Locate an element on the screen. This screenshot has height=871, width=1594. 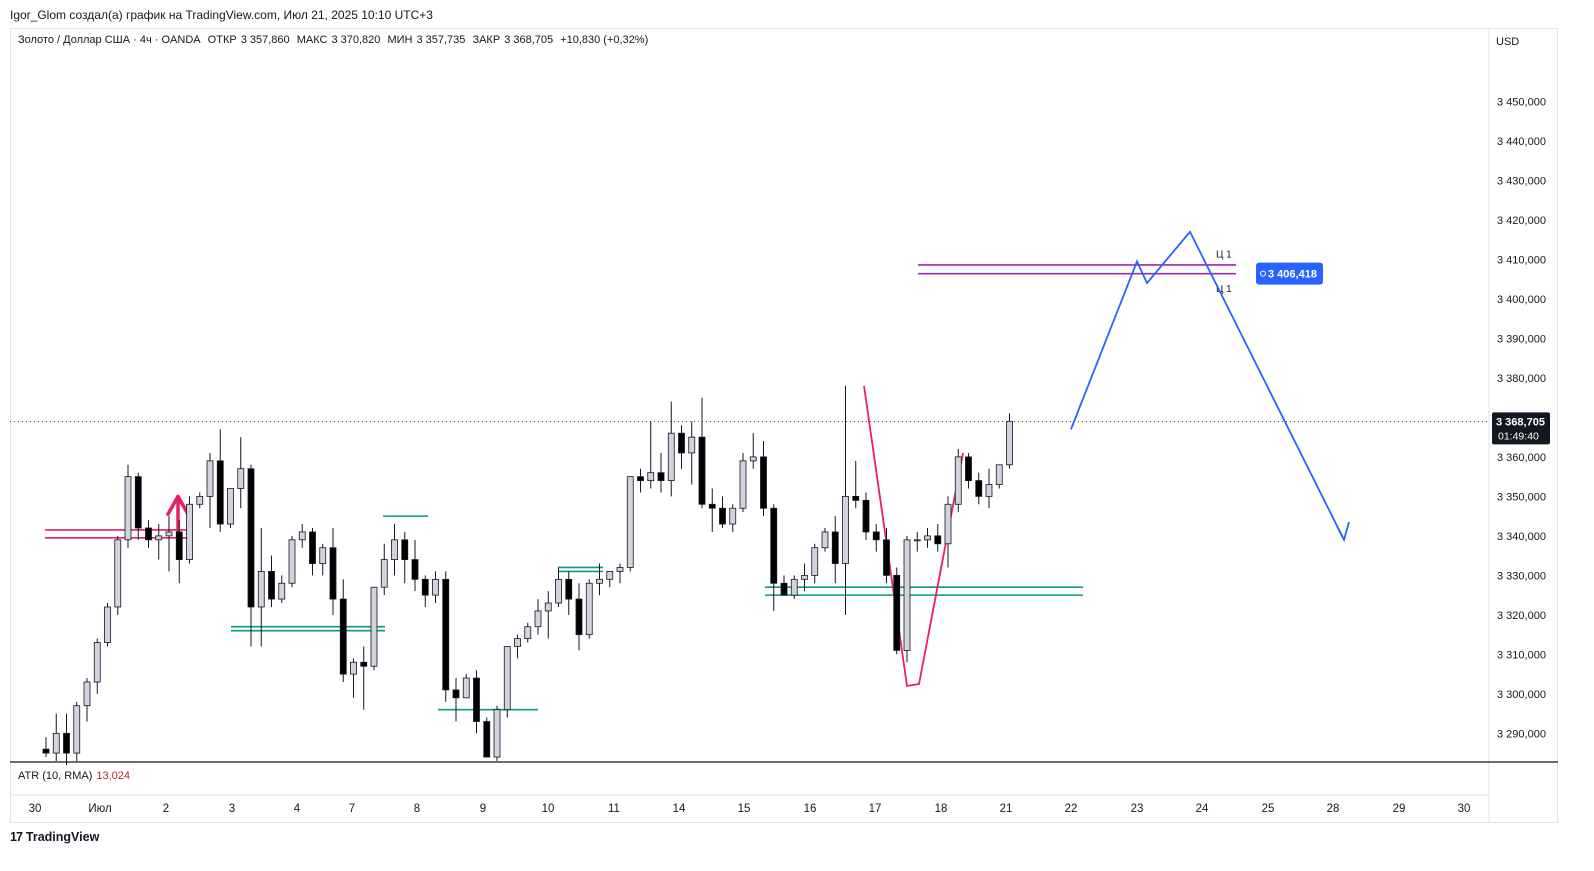
countdown-label: 01:49:40 is located at coordinates (1518, 436).